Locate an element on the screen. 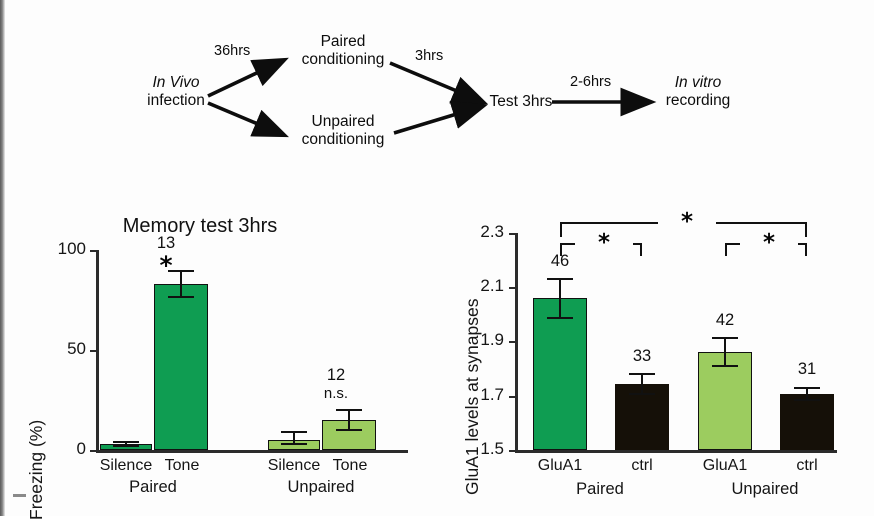  bar-annotation-n-13: 13 is located at coordinates (166, 243).